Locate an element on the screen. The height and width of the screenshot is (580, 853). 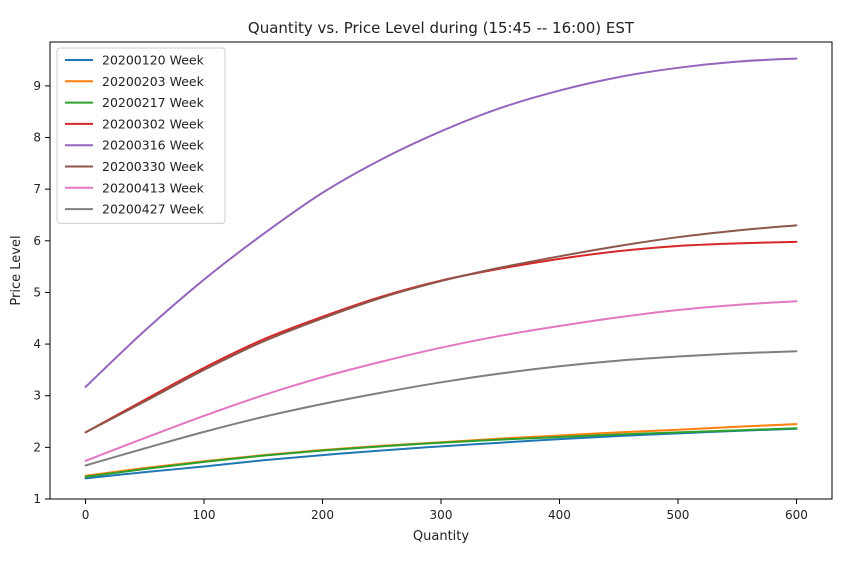
y-tick-label: 6 is located at coordinates (37, 241).